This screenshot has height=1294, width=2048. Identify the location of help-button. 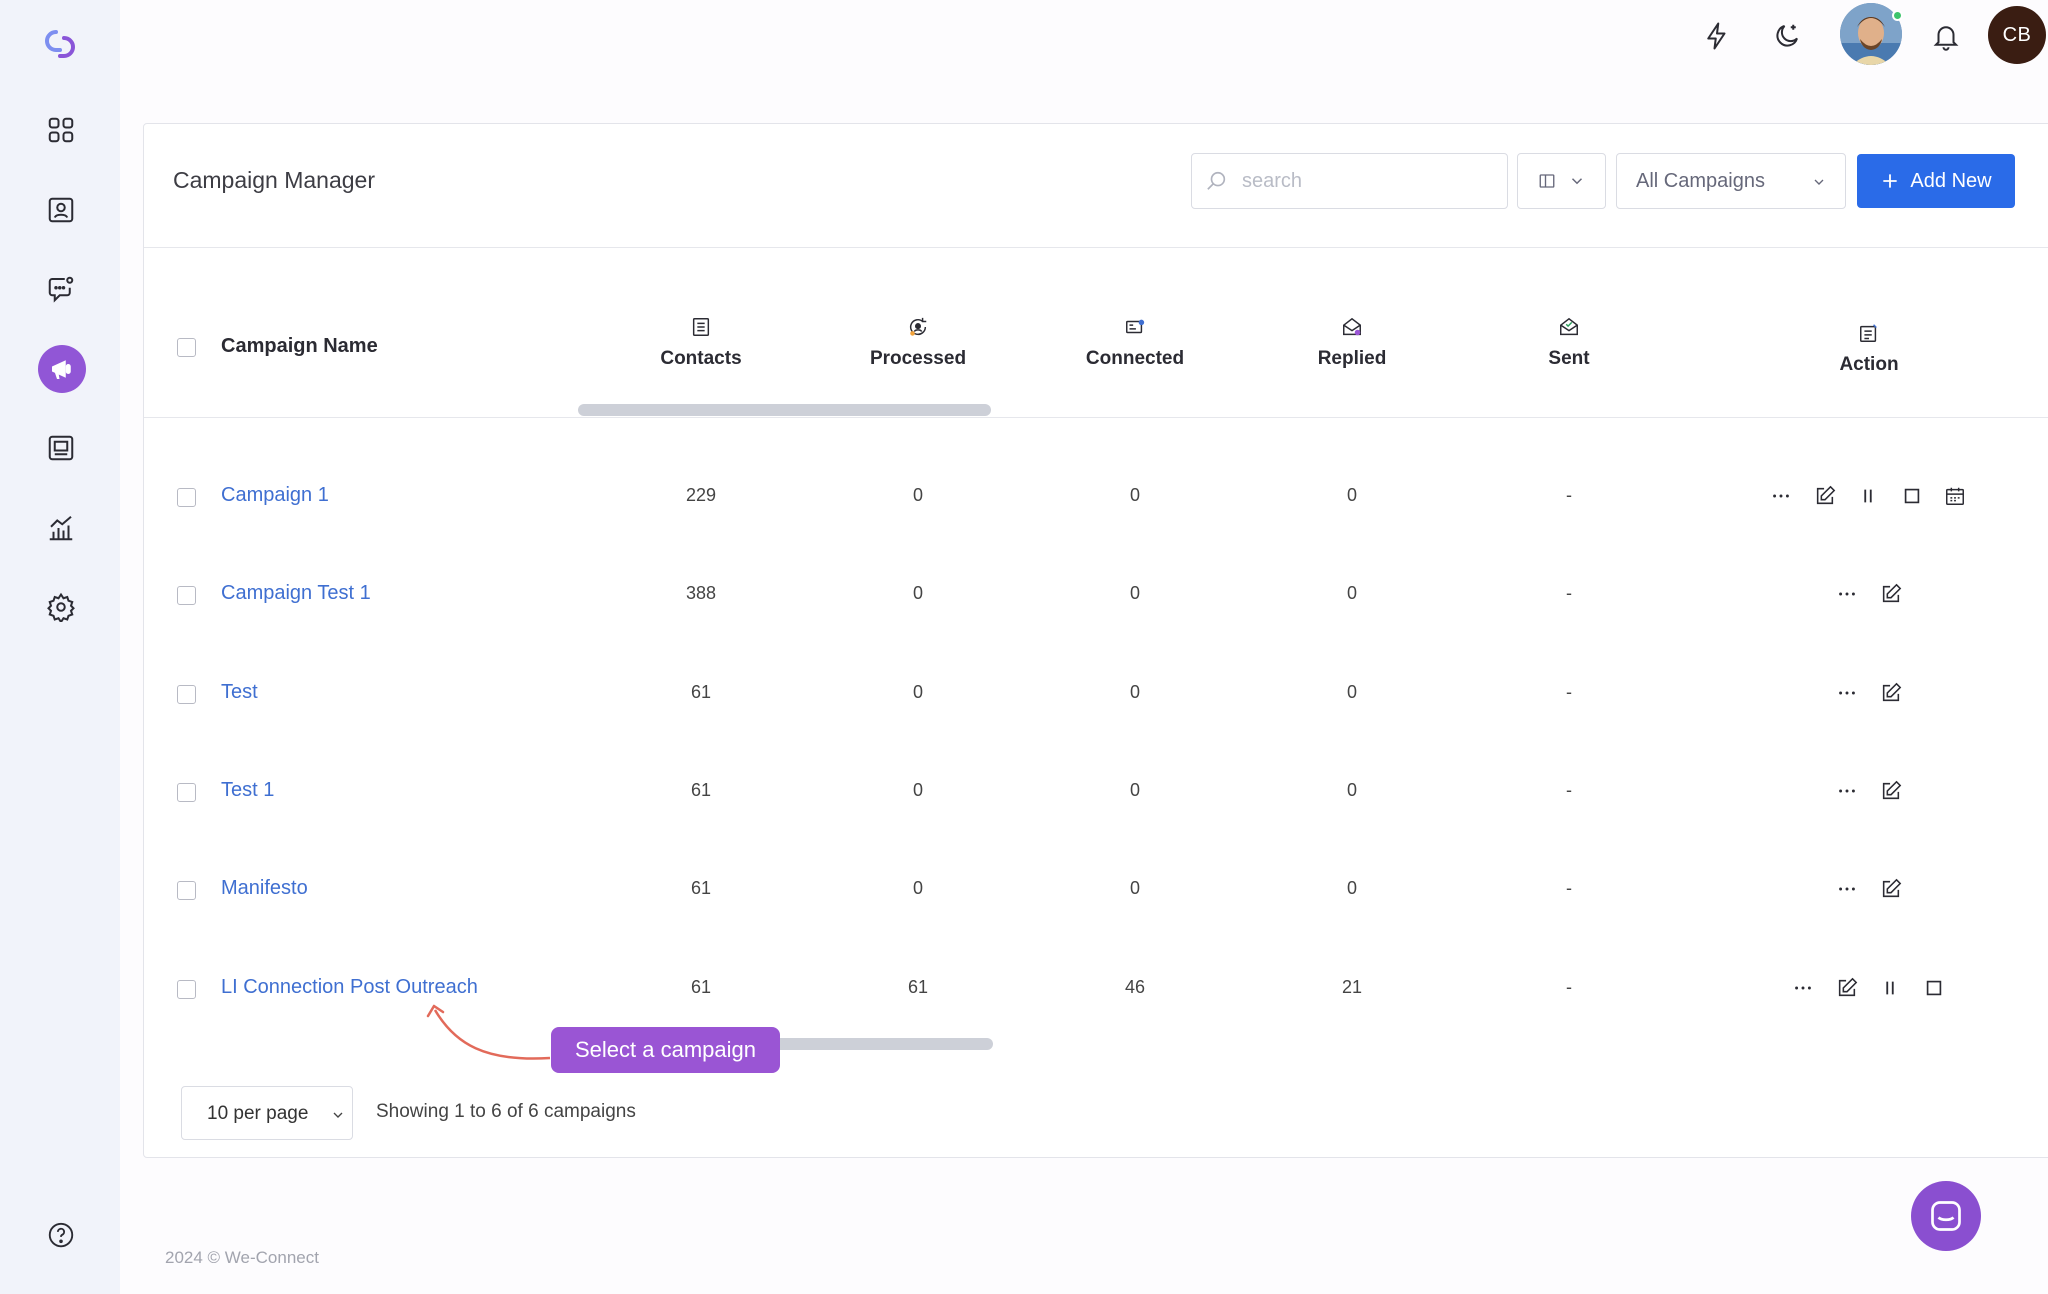
(61, 1235).